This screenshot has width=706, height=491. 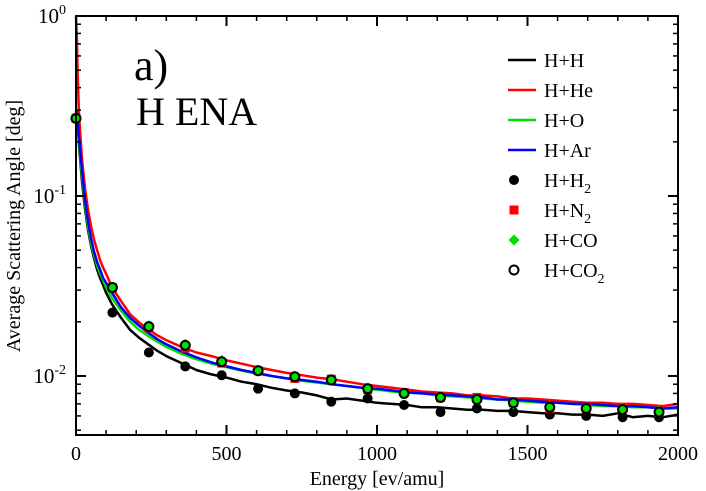 I want to click on y-tick-label: 10⁻¹, so click(x=49, y=195).